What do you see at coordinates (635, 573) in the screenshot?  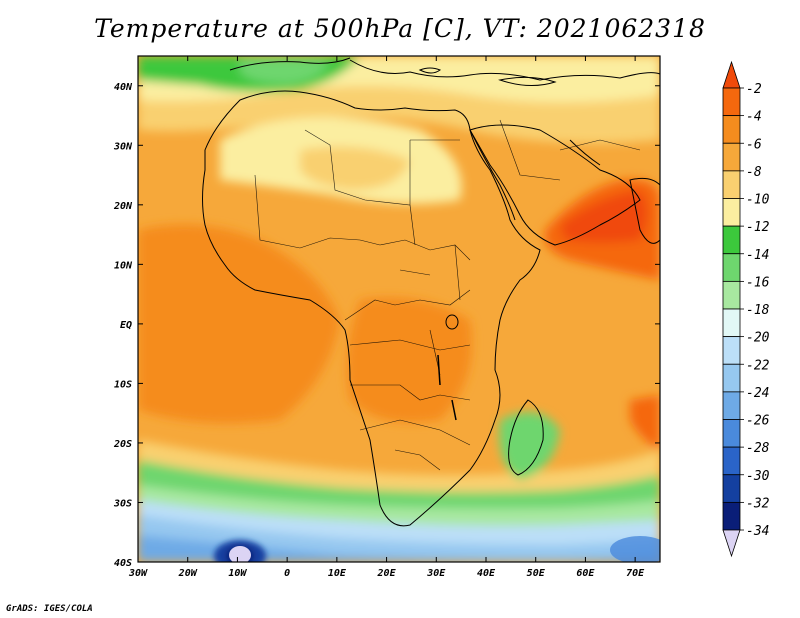 I see `lon-tick-label: 70E` at bounding box center [635, 573].